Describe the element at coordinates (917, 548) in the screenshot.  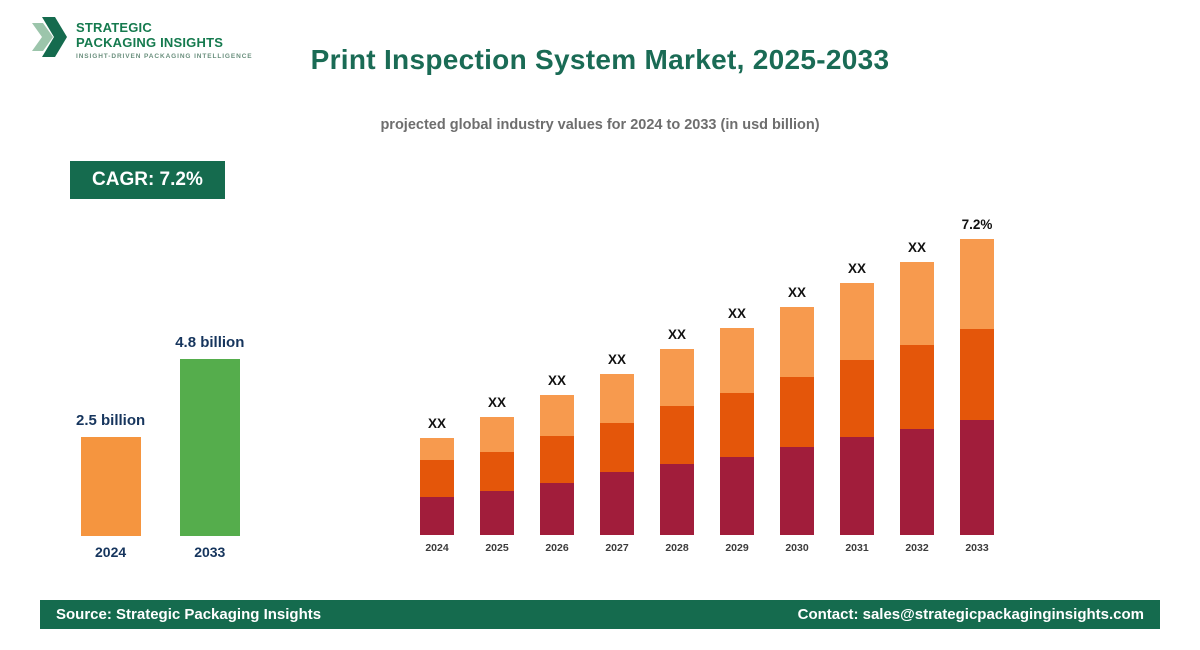
I see `stacked-bar-year-label: 2032` at that location.